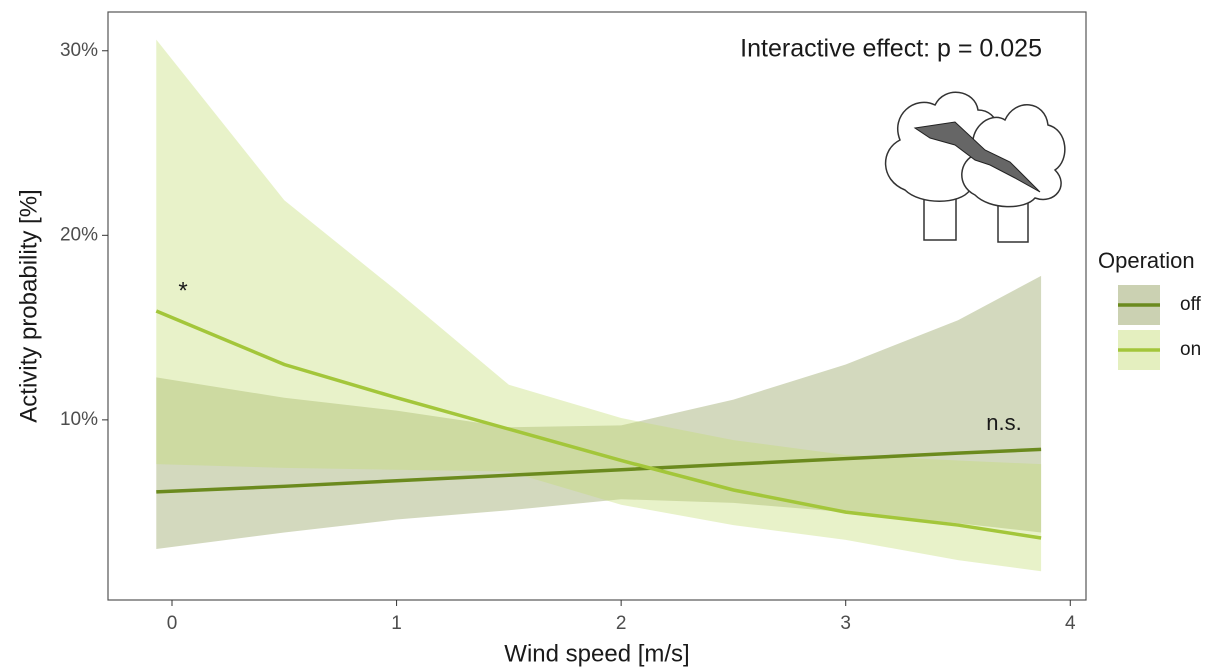 The image size is (1225, 670). What do you see at coordinates (79, 419) in the screenshot?
I see `y-tick-label: 10%` at bounding box center [79, 419].